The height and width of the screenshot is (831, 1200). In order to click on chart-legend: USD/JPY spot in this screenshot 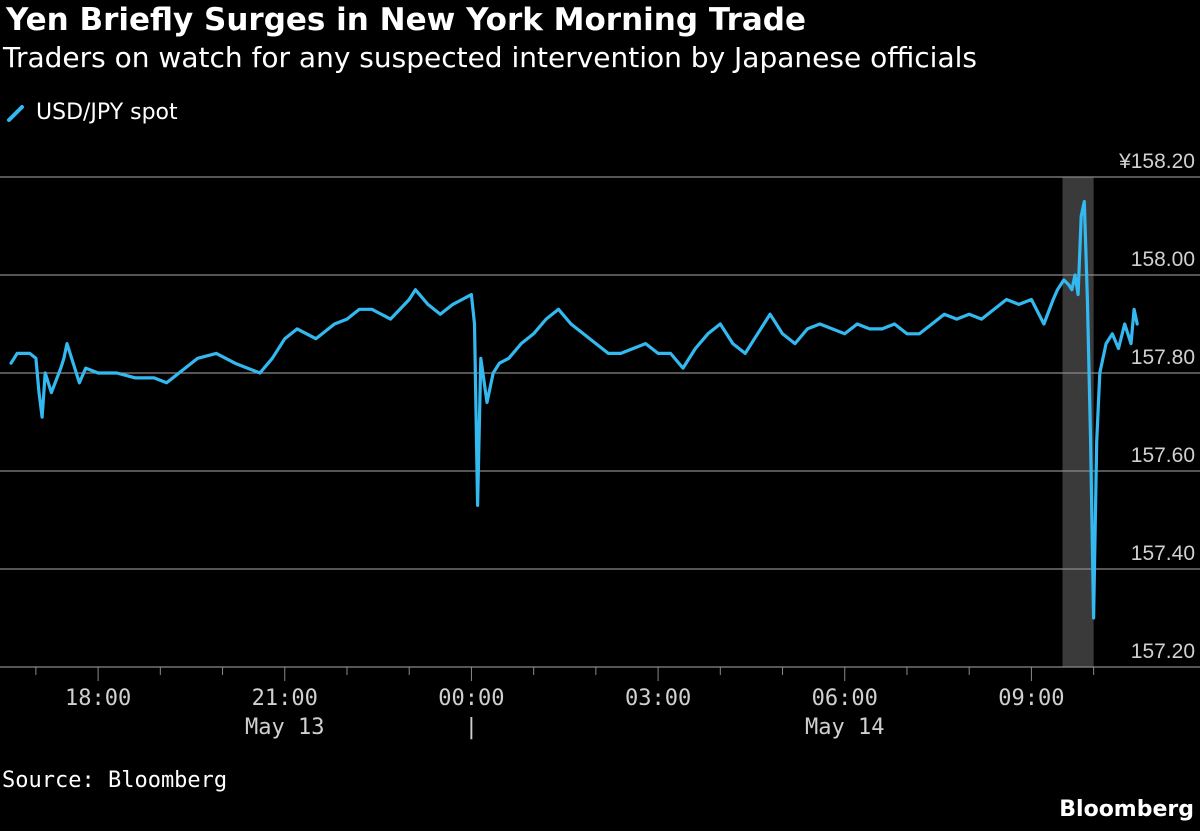, I will do `click(92, 112)`.